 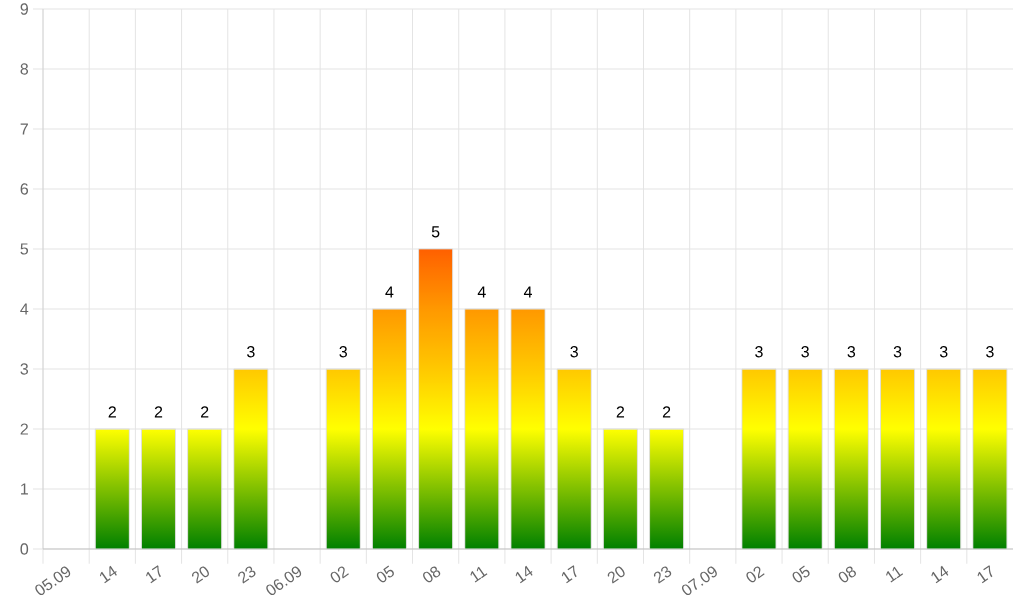 What do you see at coordinates (24, 9) in the screenshot?
I see `y-tick-label: 9` at bounding box center [24, 9].